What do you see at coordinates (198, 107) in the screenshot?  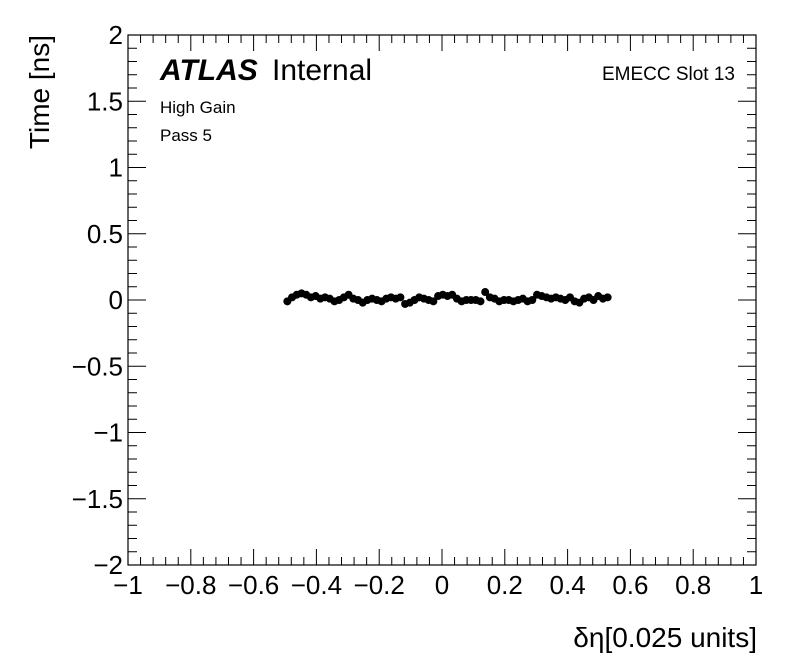 I see `gain-label: High Gain` at bounding box center [198, 107].